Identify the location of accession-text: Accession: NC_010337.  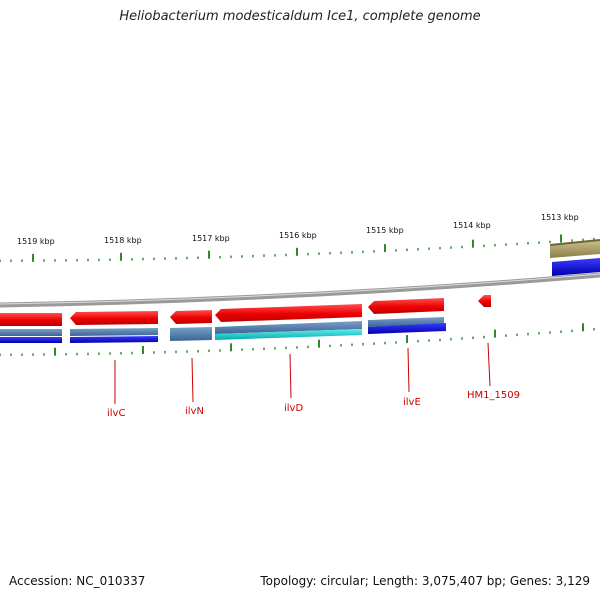
(77, 581).